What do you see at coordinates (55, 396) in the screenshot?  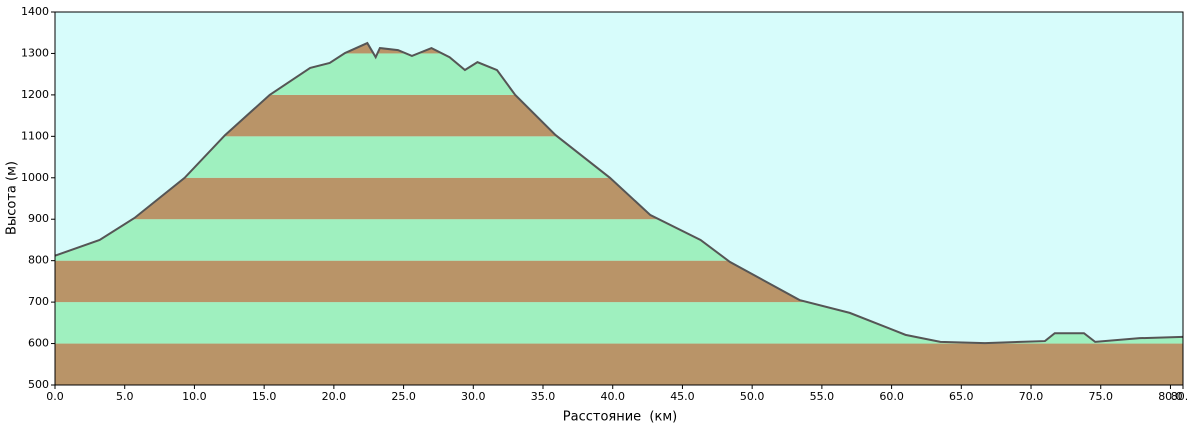 I see `x-tick-label: 0.0` at bounding box center [55, 396].